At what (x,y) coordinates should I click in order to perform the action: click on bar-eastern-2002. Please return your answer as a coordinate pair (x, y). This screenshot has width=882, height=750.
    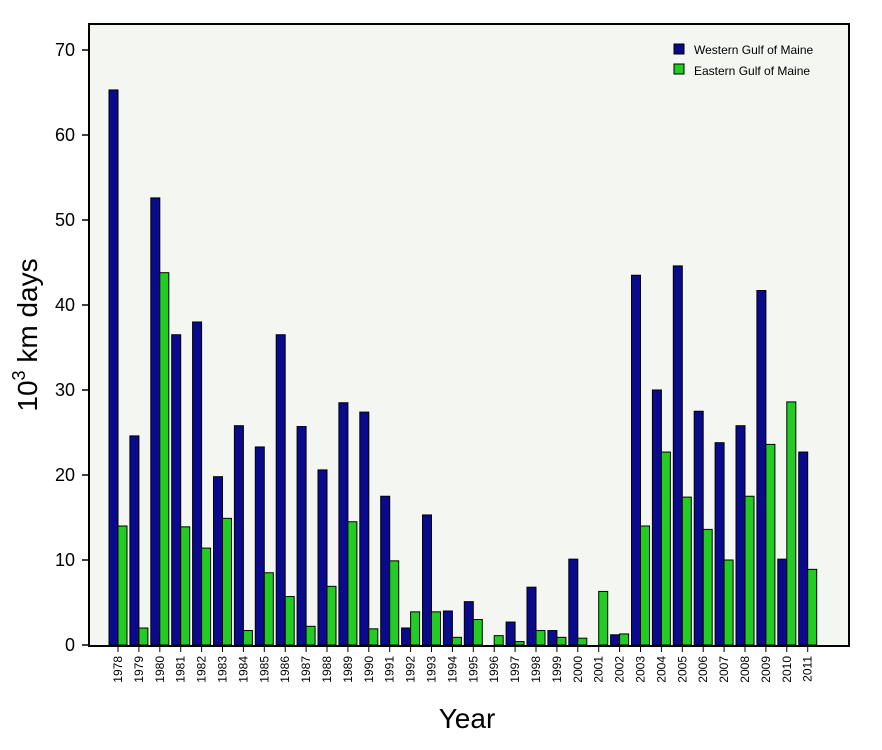
    Looking at the image, I should click on (624, 639).